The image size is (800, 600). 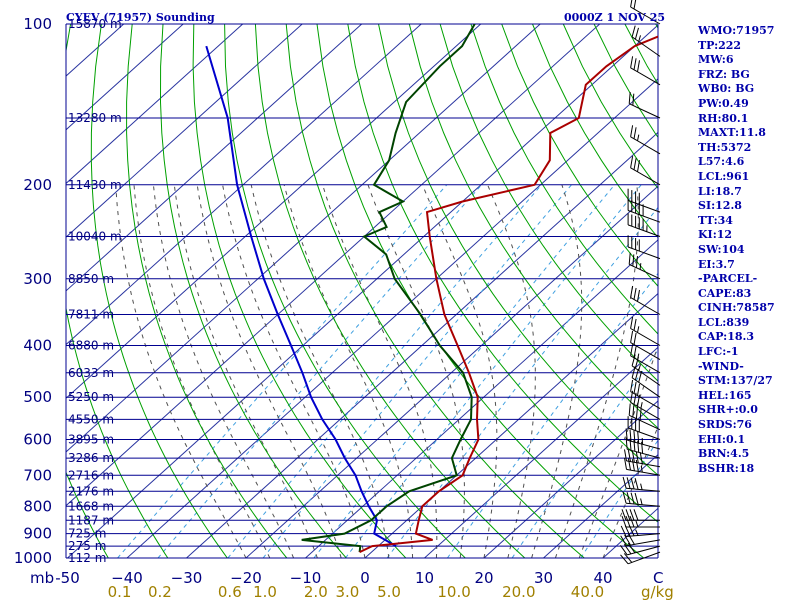 What do you see at coordinates (715, 220) in the screenshot?
I see `index-item: TT:34` at bounding box center [715, 220].